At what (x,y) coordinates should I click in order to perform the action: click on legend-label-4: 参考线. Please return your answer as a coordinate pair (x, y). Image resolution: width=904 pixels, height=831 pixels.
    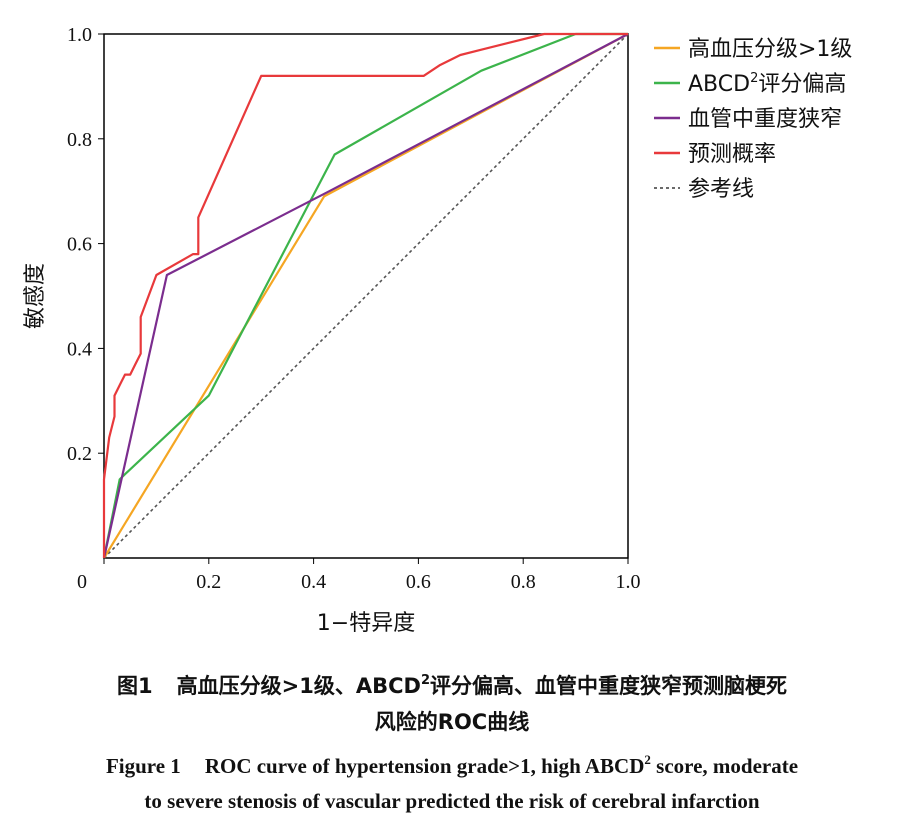
    Looking at the image, I should click on (721, 189).